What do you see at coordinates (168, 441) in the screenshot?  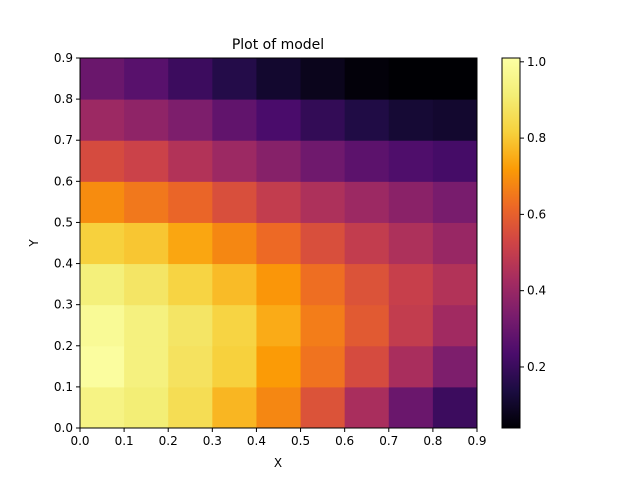 I see `x-tick-label: 0.2` at bounding box center [168, 441].